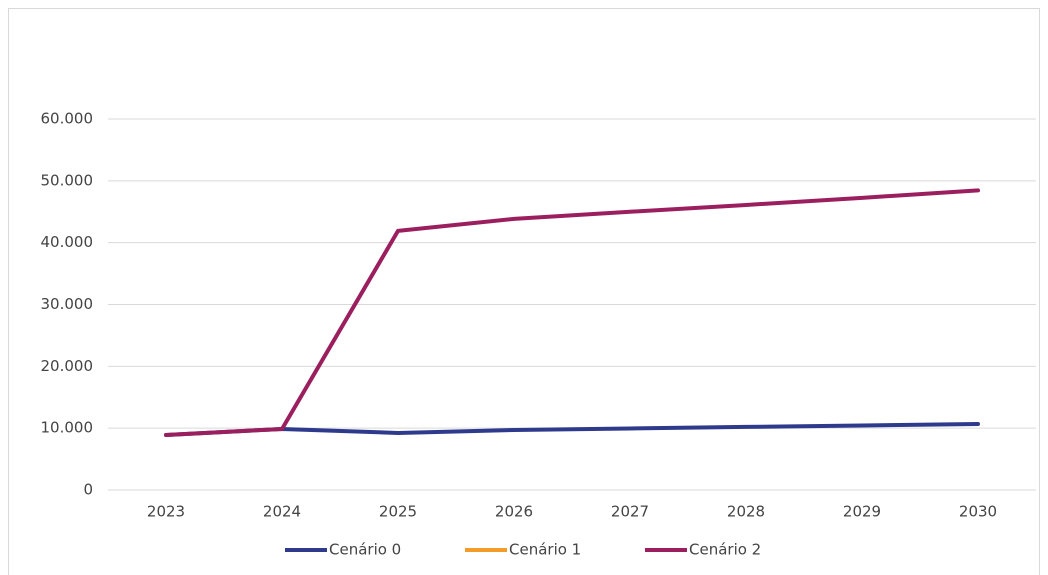  Describe the element at coordinates (67, 366) in the screenshot. I see `y-tick-label: 20.000` at that location.